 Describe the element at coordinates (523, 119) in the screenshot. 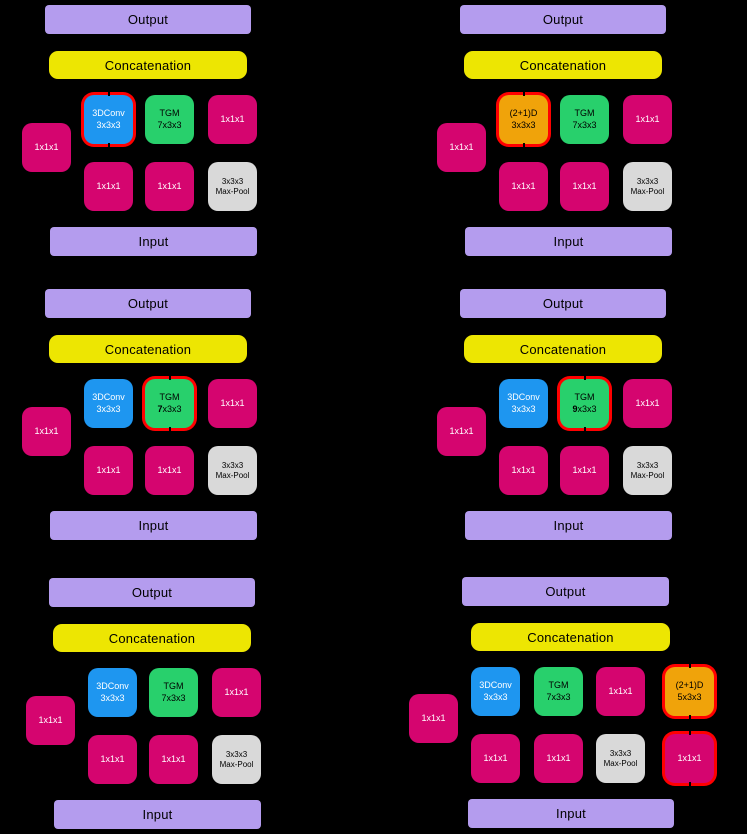

I see `conv2plus1d-box: (2+1)D 3x3x3` at that location.